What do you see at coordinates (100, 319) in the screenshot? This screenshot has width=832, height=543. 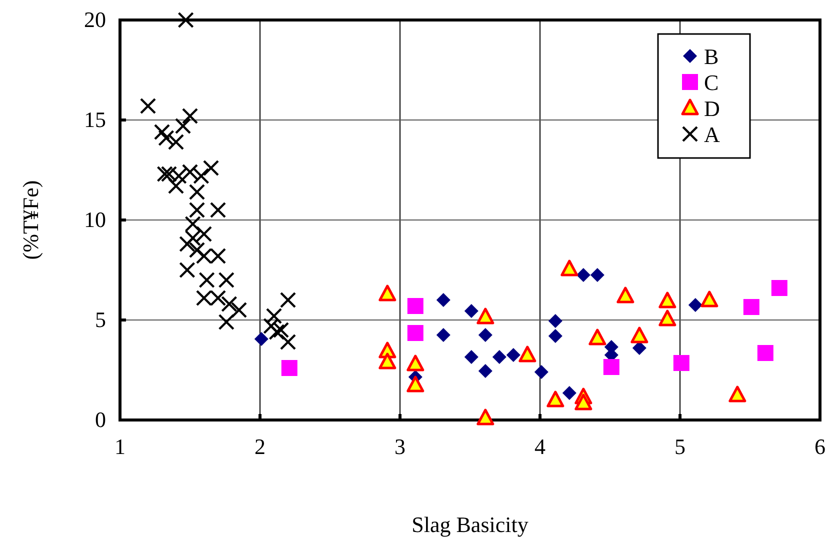 I see `y-tick-label: 5` at bounding box center [100, 319].